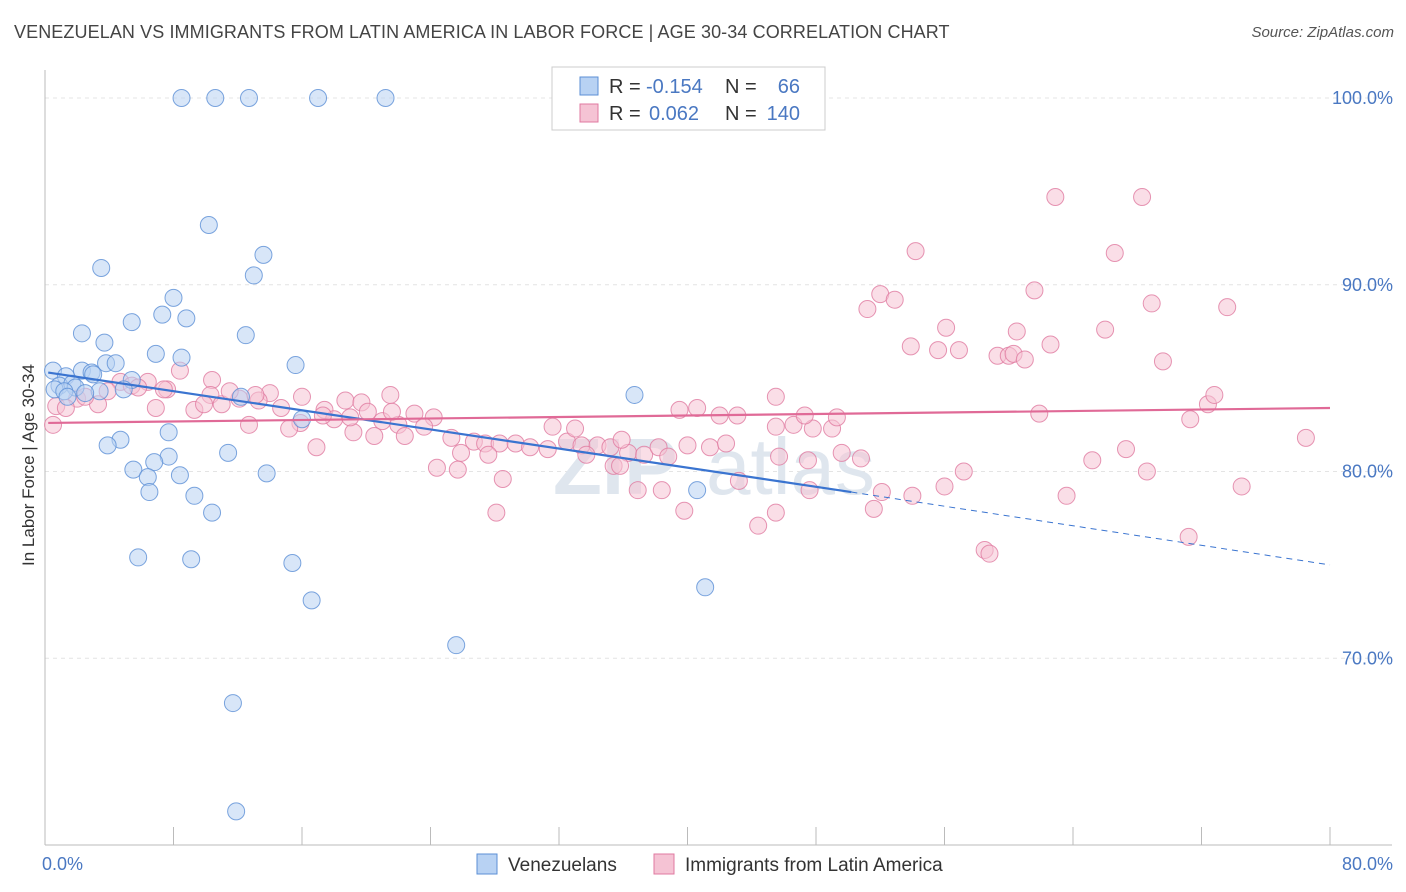  I want to click on y-tick-label: 70.0%, so click(1367, 658).